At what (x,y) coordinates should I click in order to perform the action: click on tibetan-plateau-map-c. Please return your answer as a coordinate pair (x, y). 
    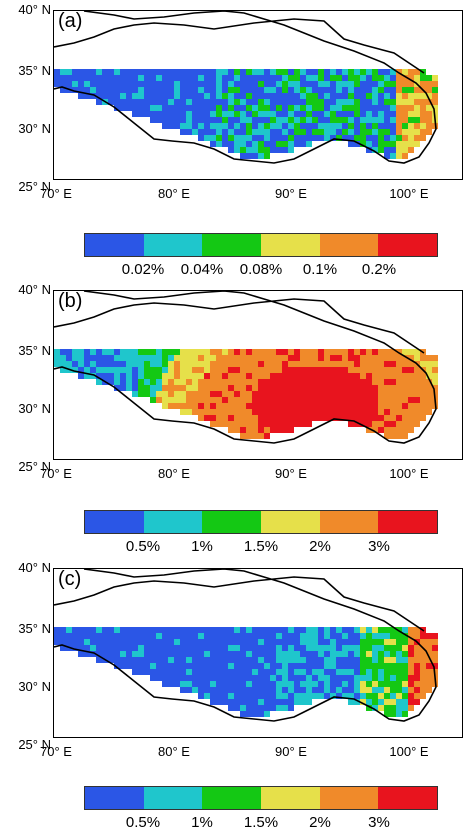
    Looking at the image, I should click on (246, 645).